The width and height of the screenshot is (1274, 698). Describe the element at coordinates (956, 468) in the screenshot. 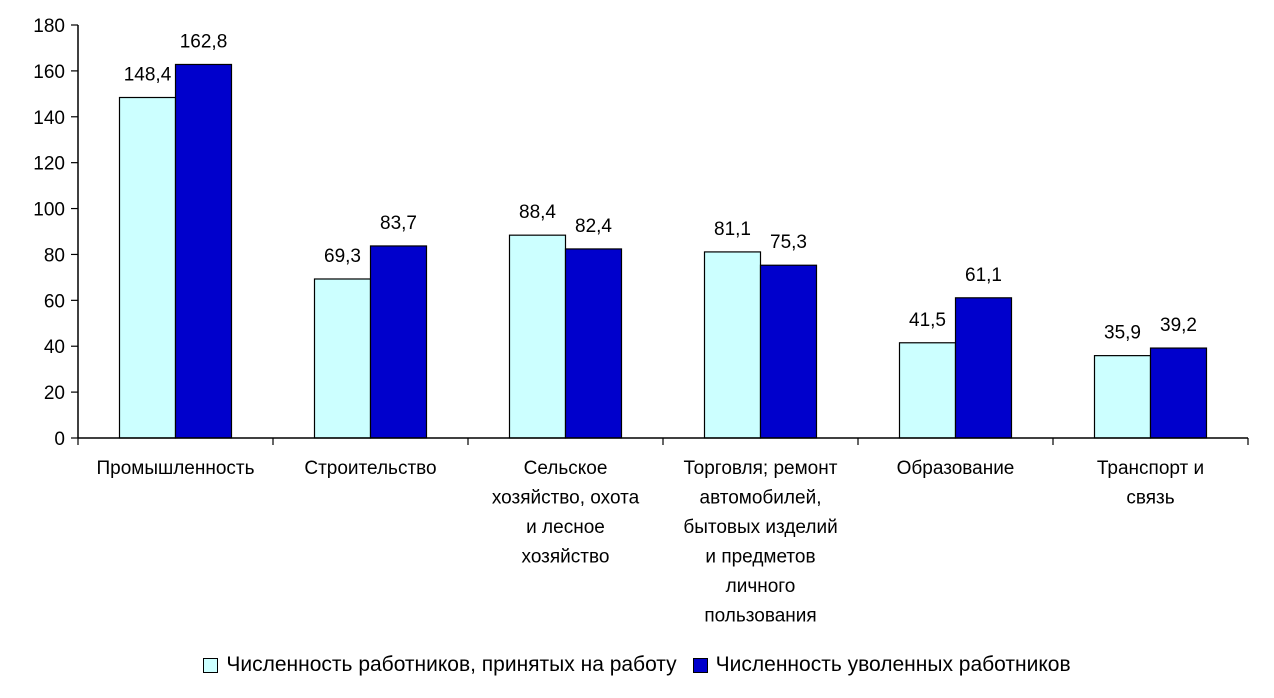

I see `category-label: Образование` at that location.